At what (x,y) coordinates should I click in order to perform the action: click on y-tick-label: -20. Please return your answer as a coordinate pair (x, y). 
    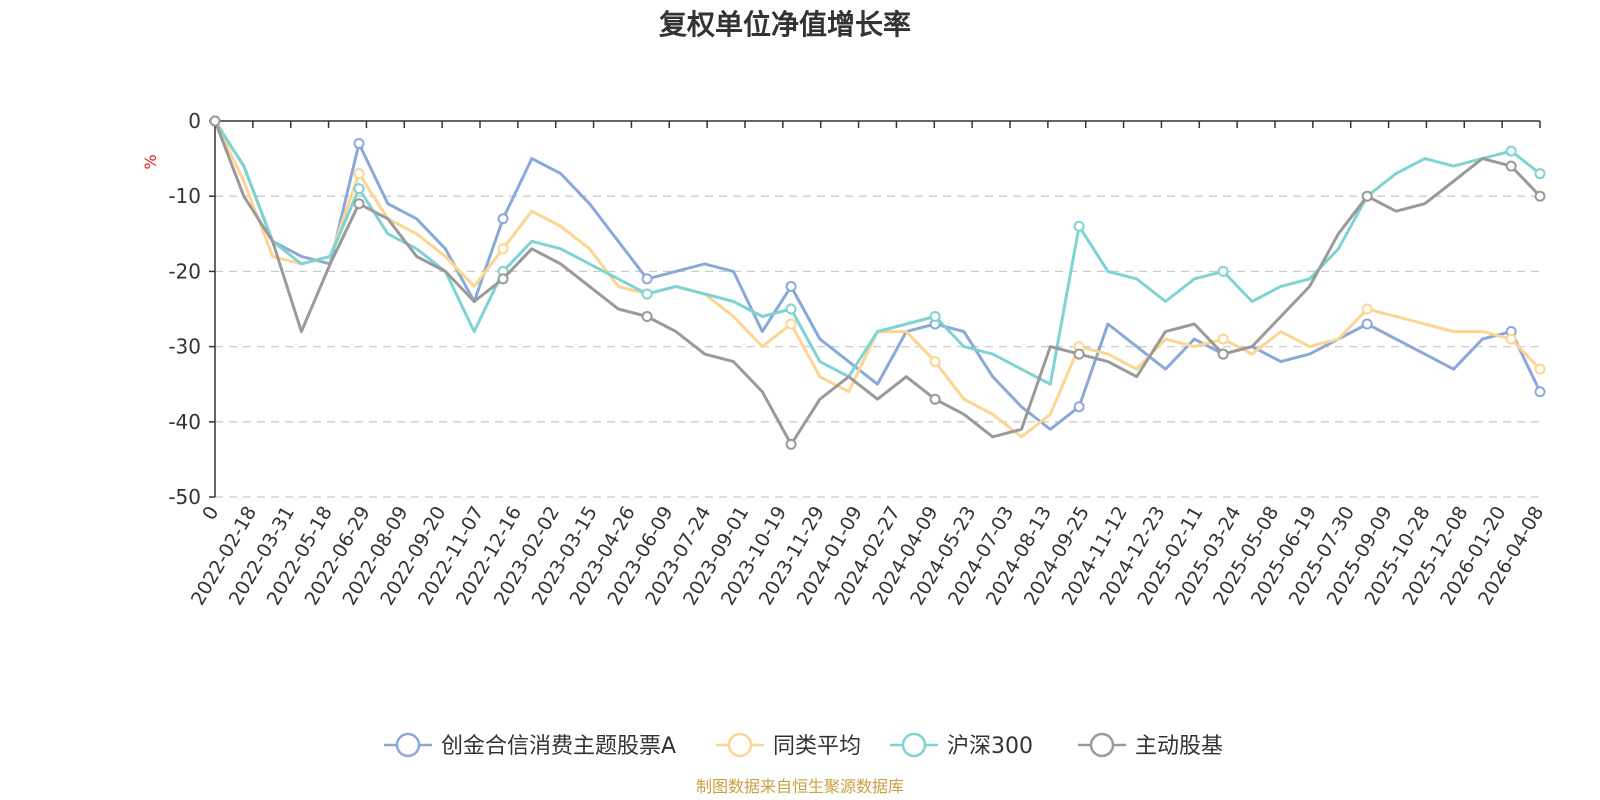
    Looking at the image, I should click on (184, 271).